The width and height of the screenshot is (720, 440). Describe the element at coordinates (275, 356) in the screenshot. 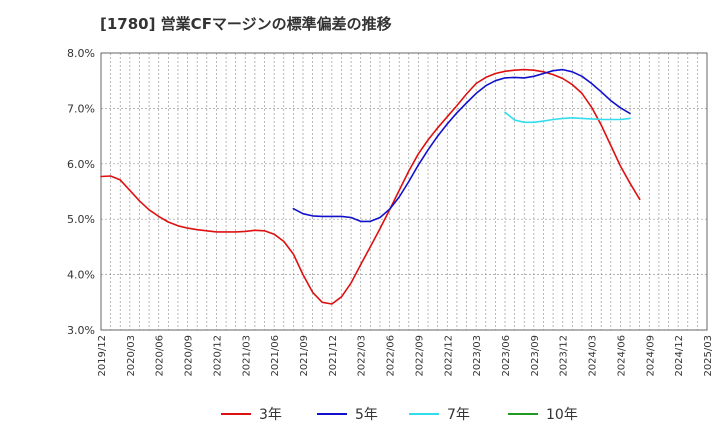

I see `x-tick-label: 2021/06` at that location.